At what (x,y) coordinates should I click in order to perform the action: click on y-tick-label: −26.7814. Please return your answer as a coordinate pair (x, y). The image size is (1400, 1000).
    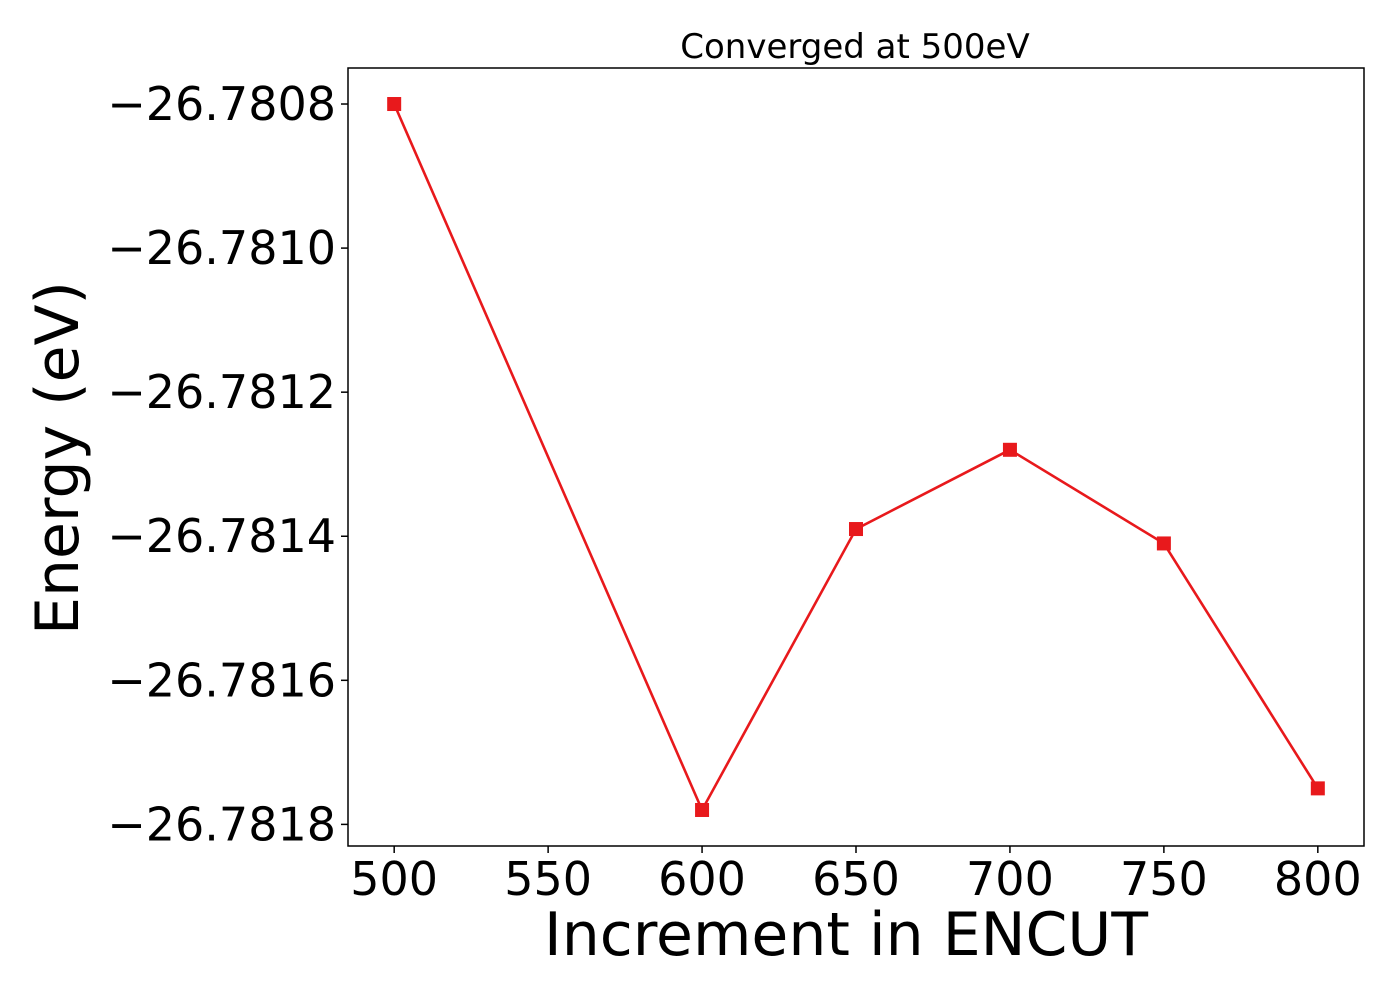
    Looking at the image, I should click on (221, 536).